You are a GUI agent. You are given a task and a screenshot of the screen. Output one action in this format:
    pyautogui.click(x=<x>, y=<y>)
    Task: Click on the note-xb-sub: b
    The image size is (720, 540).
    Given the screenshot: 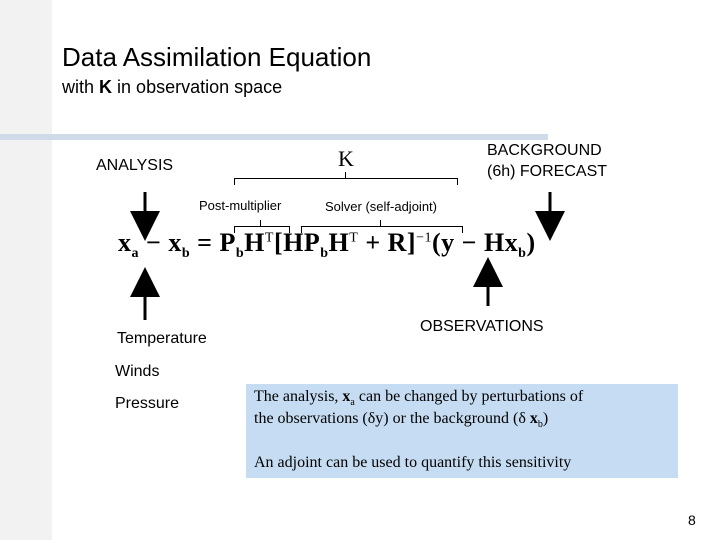 What is the action you would take?
    pyautogui.click(x=540, y=425)
    